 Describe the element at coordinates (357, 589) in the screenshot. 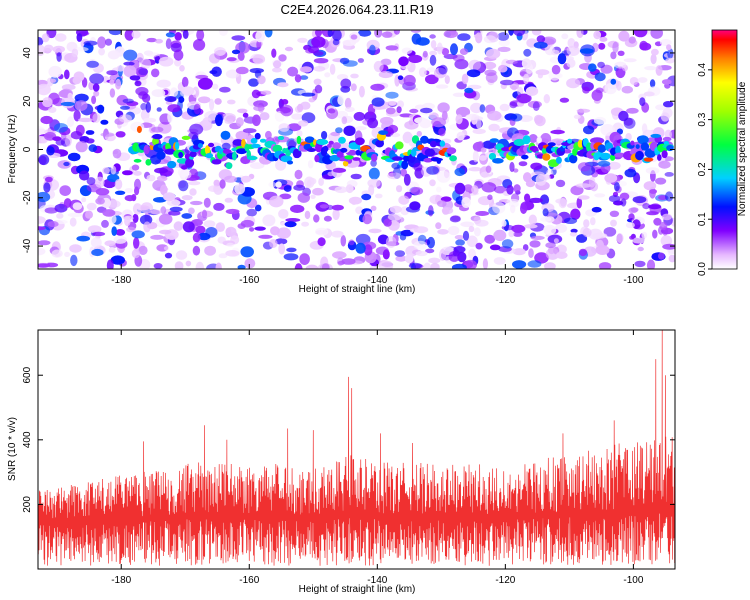

I see `snr-x-axis-label: Height of straight line (km)` at that location.